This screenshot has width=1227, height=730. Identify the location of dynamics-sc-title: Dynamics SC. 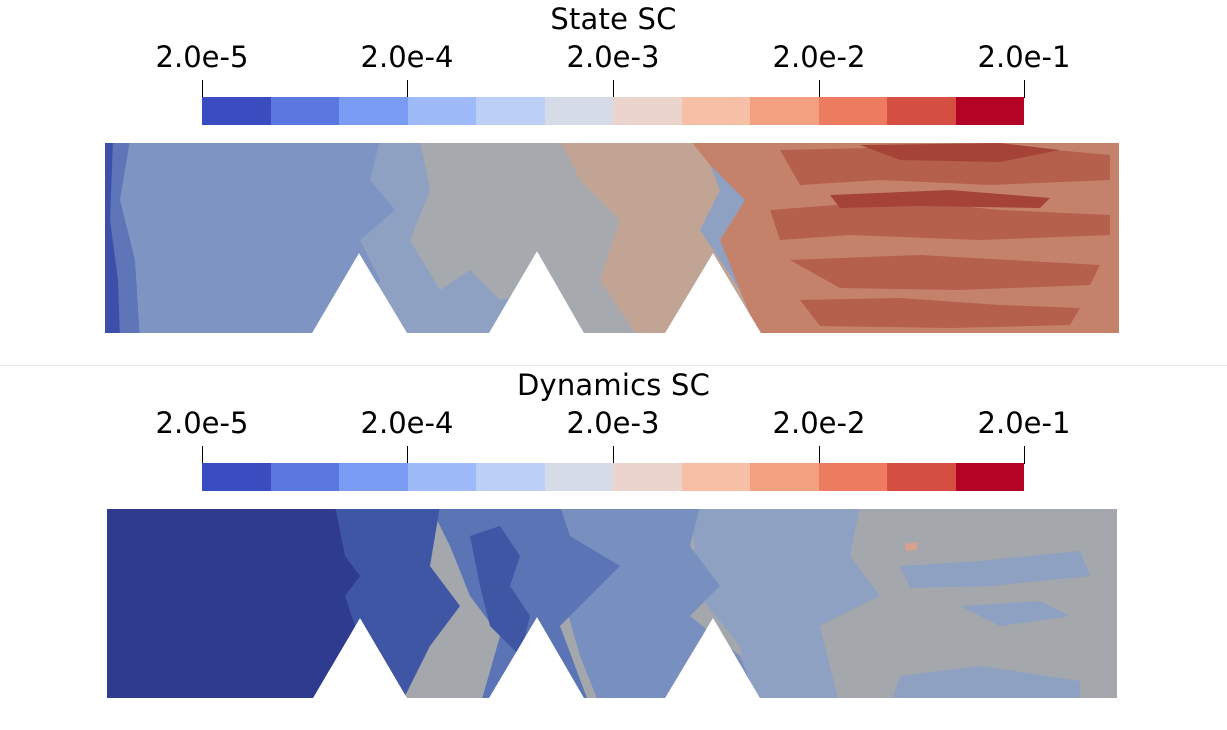
(613, 385).